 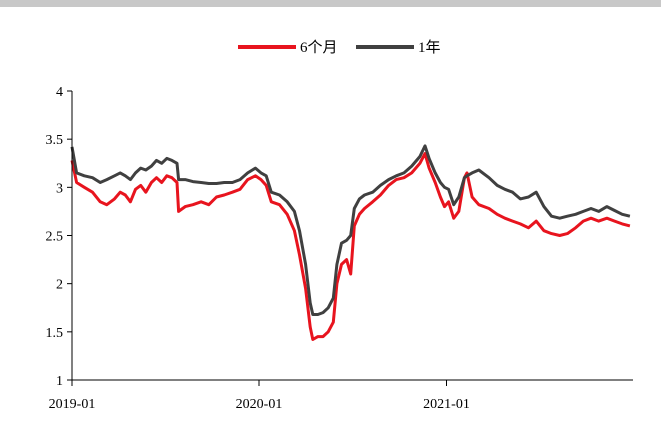 I want to click on y-tick-label-5: 3.5, so click(x=55, y=140).